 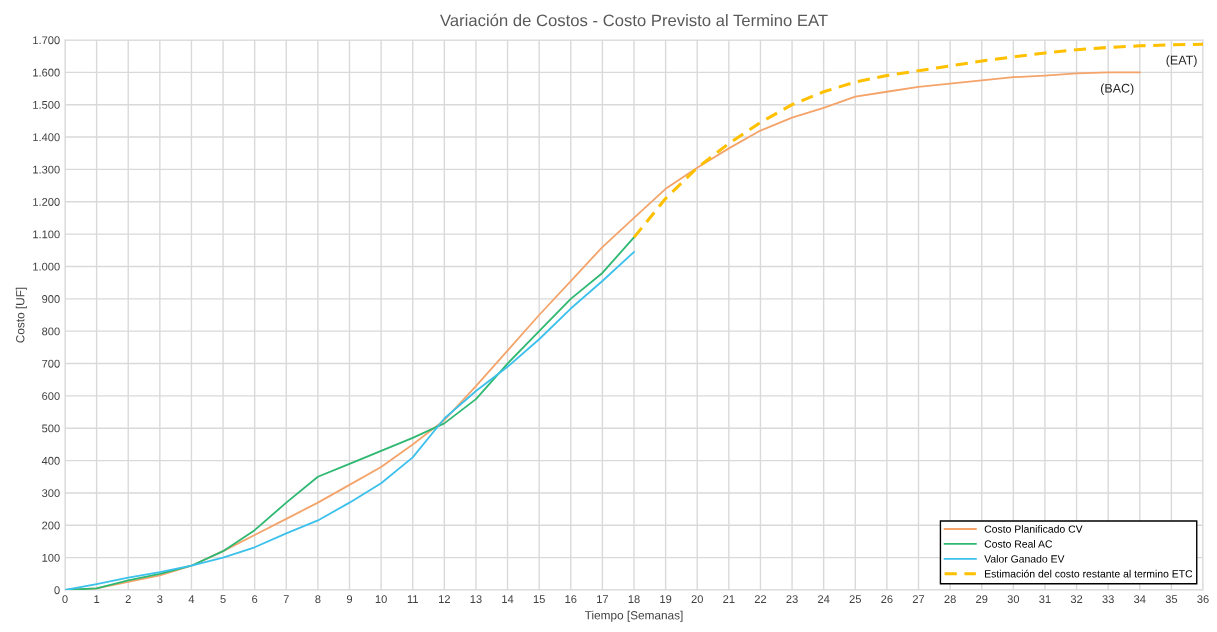 What do you see at coordinates (508, 599) in the screenshot?
I see `x-tick-label: 14` at bounding box center [508, 599].